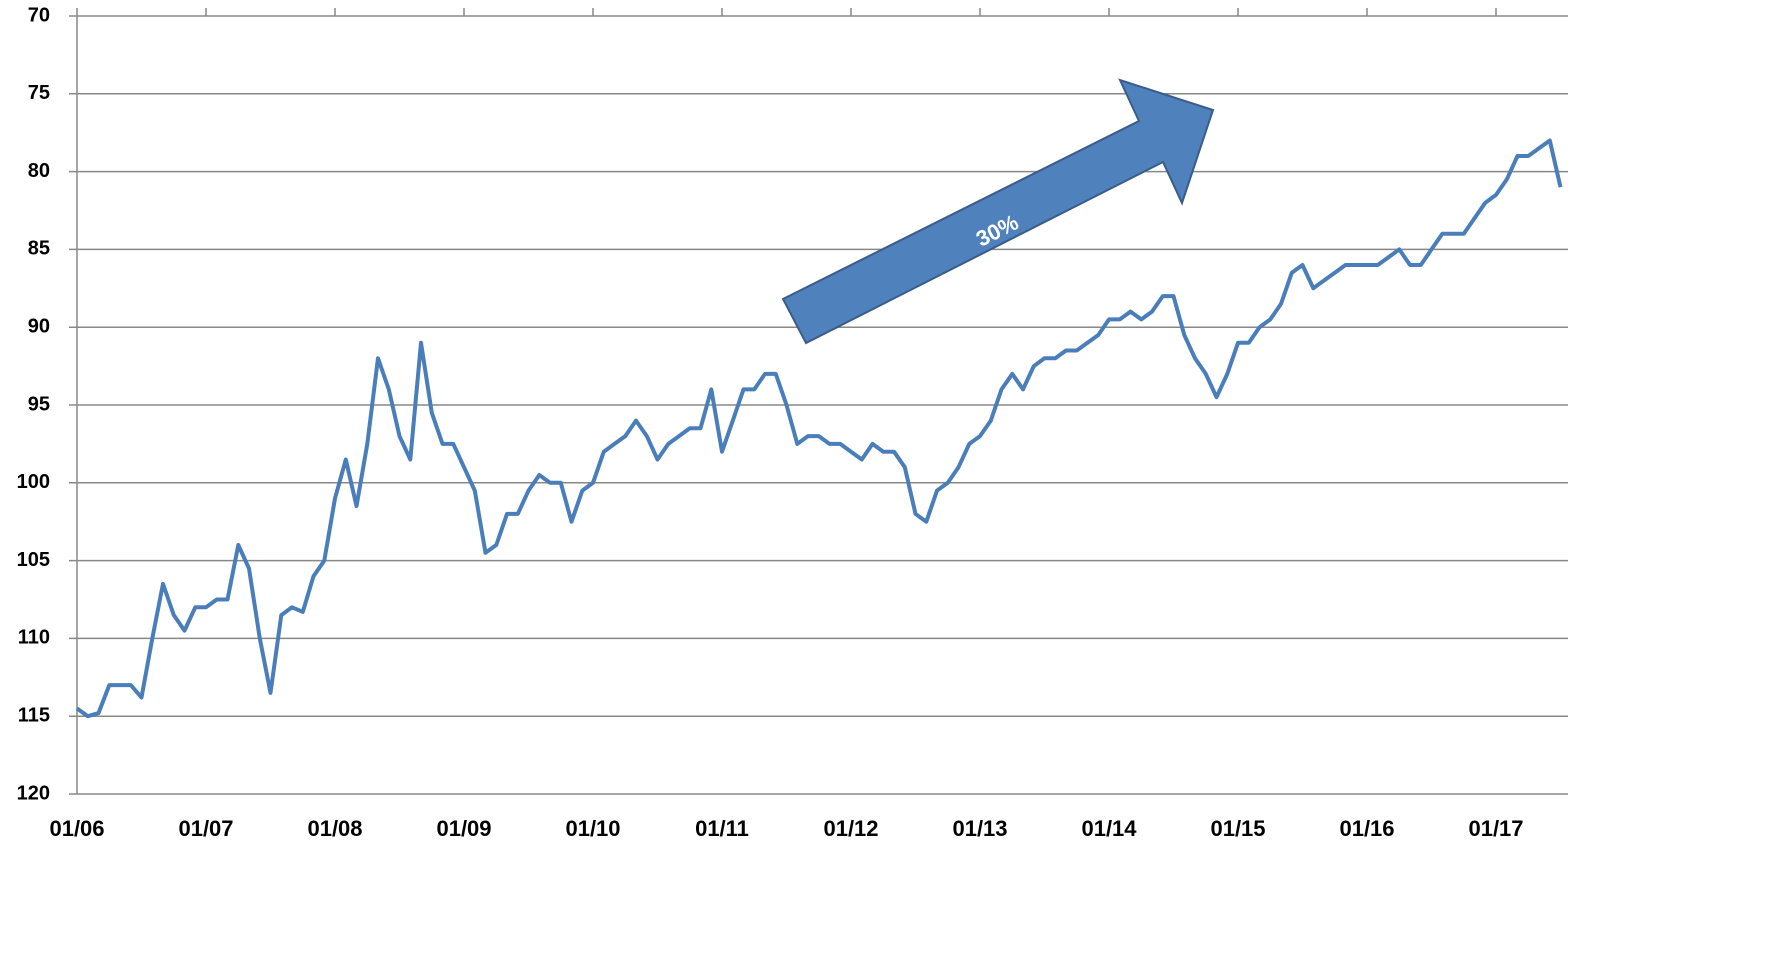  Describe the element at coordinates (334, 828) in the screenshot. I see `x-tick-label: 01/08` at that location.